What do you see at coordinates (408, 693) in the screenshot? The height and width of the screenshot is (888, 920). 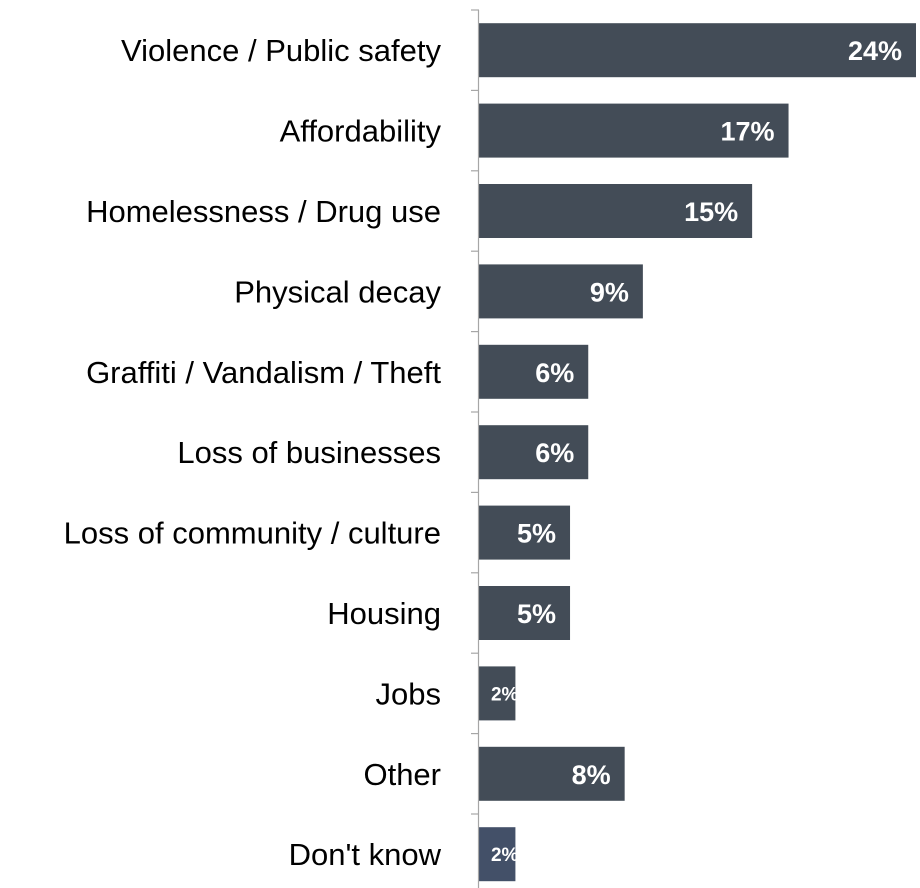 I see `category-label: Jobs` at bounding box center [408, 693].